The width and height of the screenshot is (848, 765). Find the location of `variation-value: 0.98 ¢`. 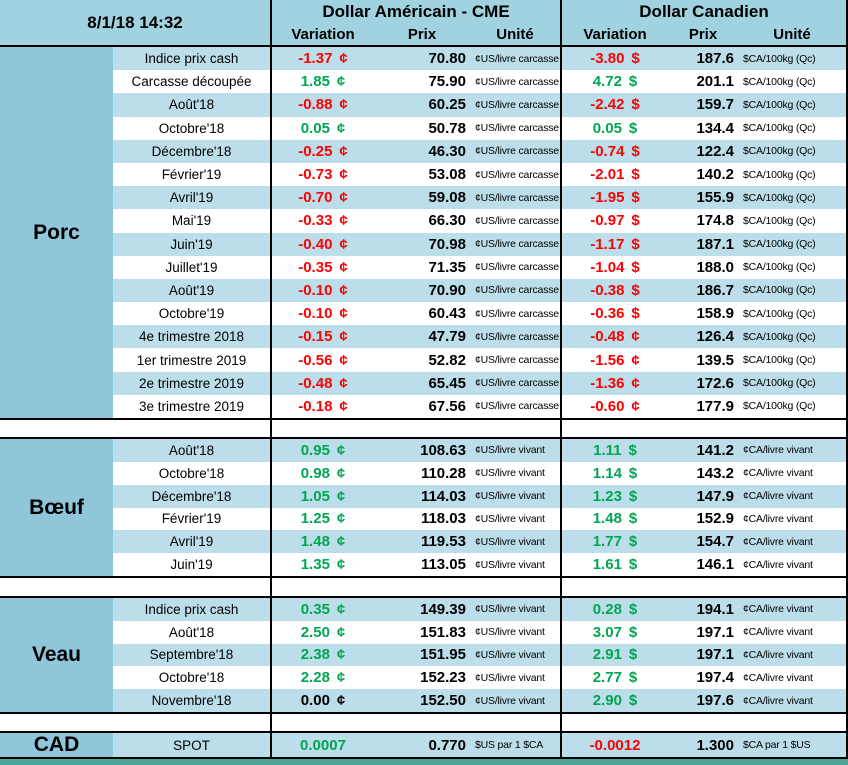

variation-value: 0.98 ¢ is located at coordinates (323, 473).